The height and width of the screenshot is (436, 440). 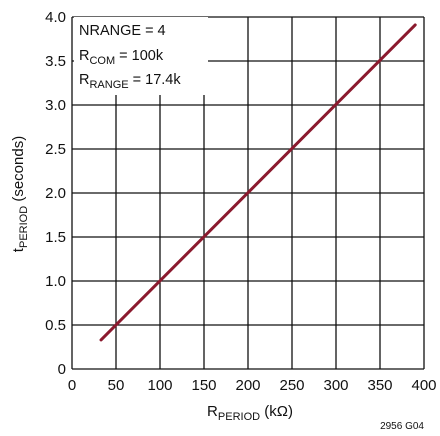 What do you see at coordinates (55, 325) in the screenshot?
I see `y-tick-label: 0.5` at bounding box center [55, 325].